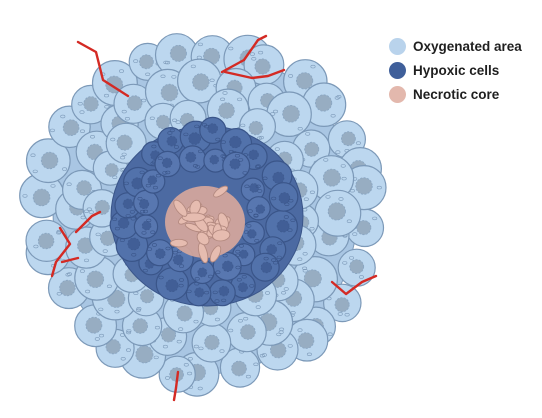 The height and width of the screenshot is (418, 542). What do you see at coordinates (456, 94) in the screenshot?
I see `legend-label-necrotic: Necrotic core` at bounding box center [456, 94].